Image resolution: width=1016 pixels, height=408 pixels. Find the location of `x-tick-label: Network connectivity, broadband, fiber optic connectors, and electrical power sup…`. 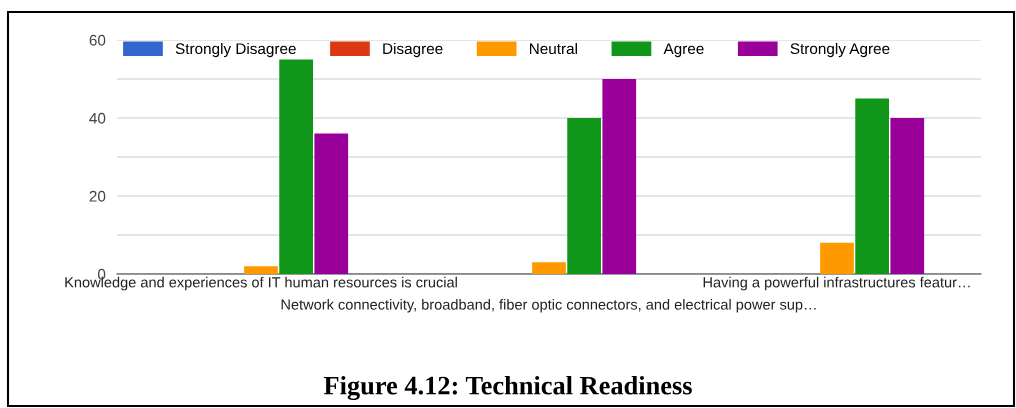

x-tick-label: Network connectivity, broadband, fiber optic connectors, and electrical power sup… is located at coordinates (548, 306).